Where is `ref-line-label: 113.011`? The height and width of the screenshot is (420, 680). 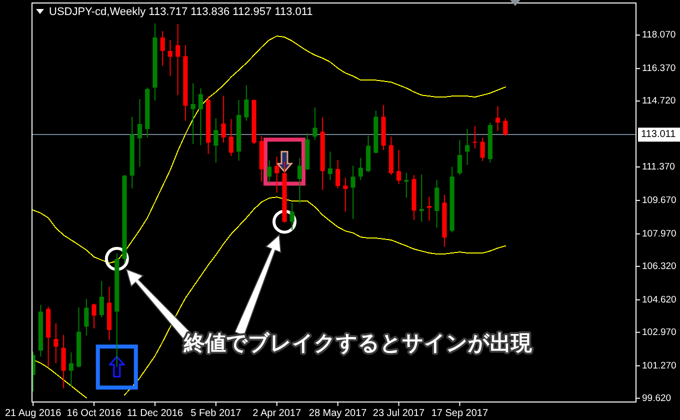
ref-line-label: 113.011 is located at coordinates (658, 134).